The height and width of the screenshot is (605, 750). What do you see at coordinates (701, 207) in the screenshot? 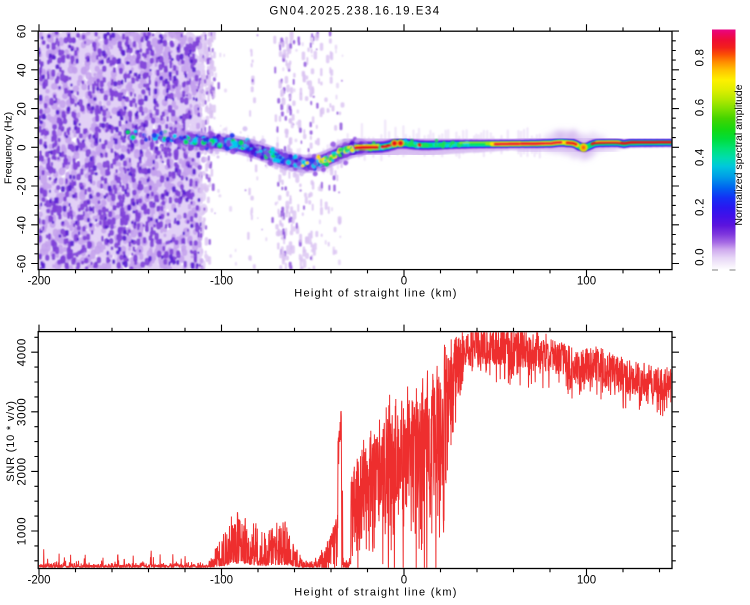
I see `svg-text: 0.2` at bounding box center [701, 207].